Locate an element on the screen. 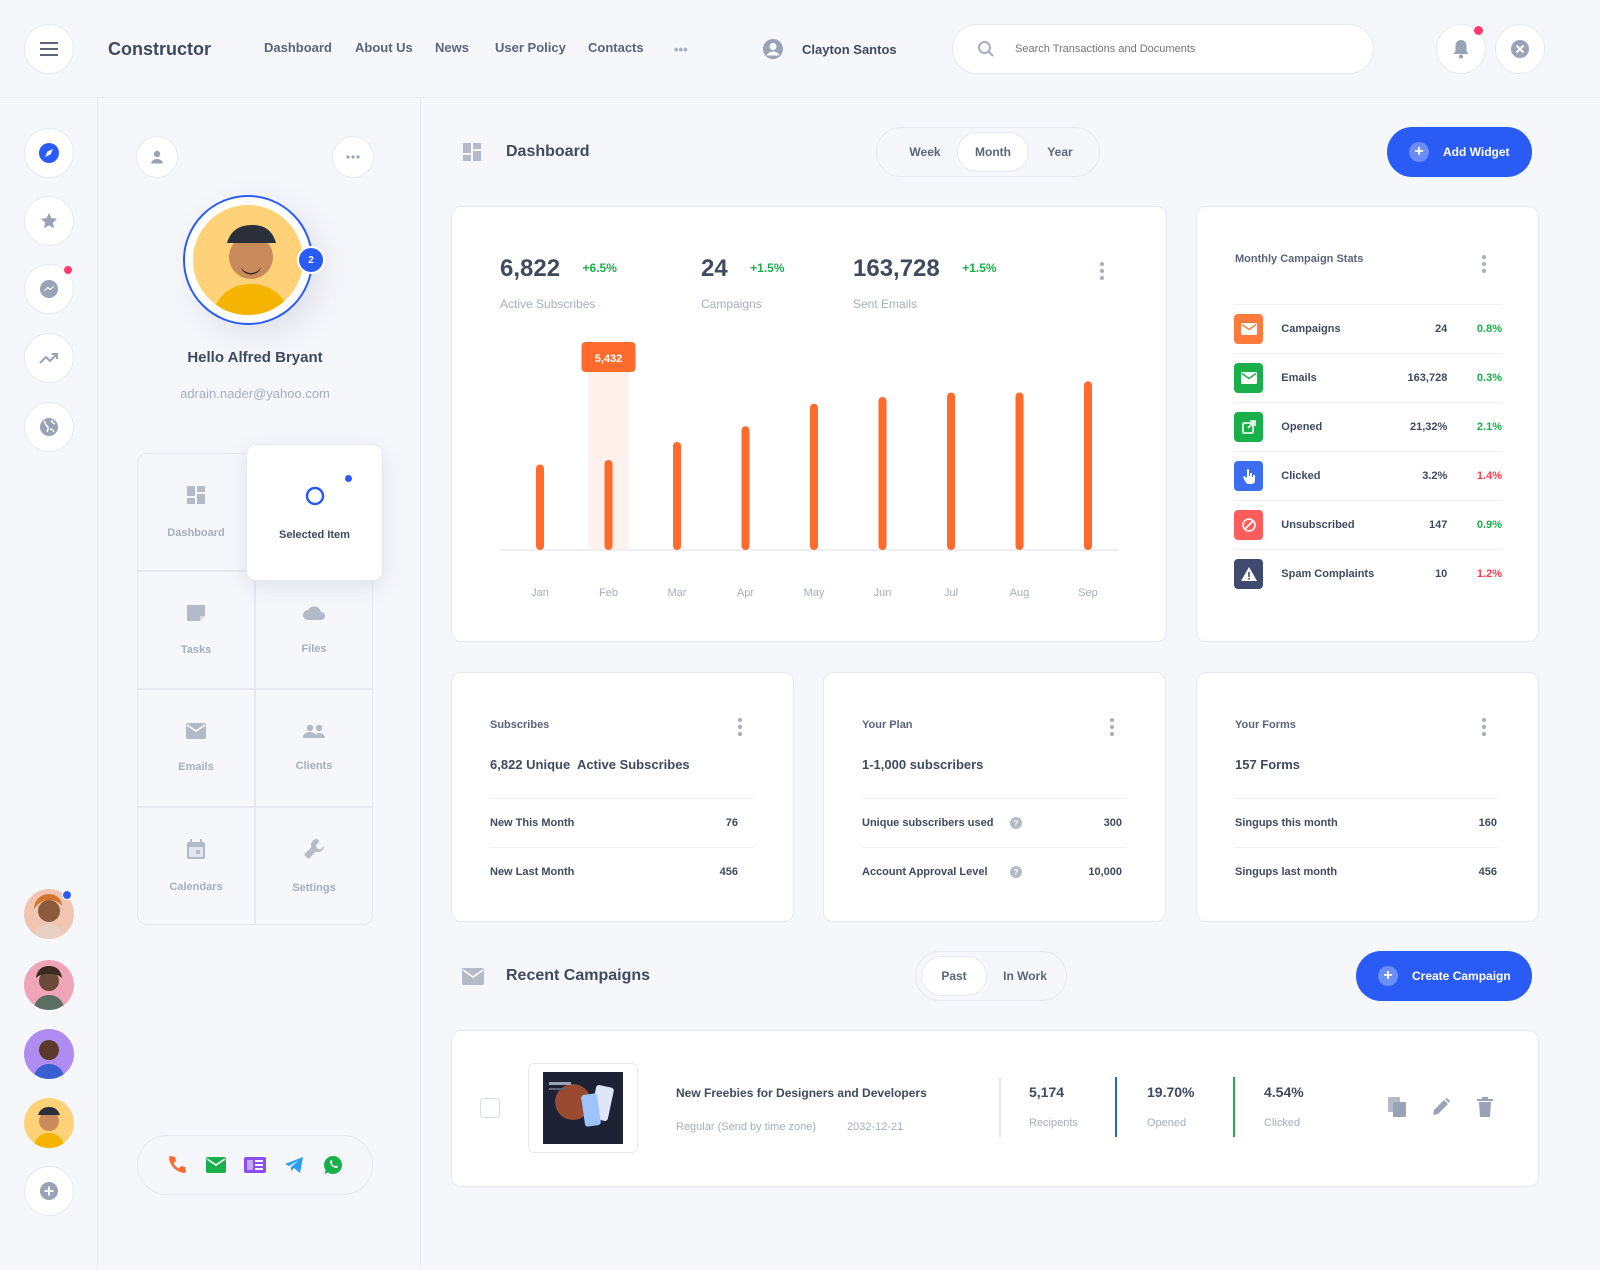 The width and height of the screenshot is (1600, 1270). nav-news: News is located at coordinates (452, 47).